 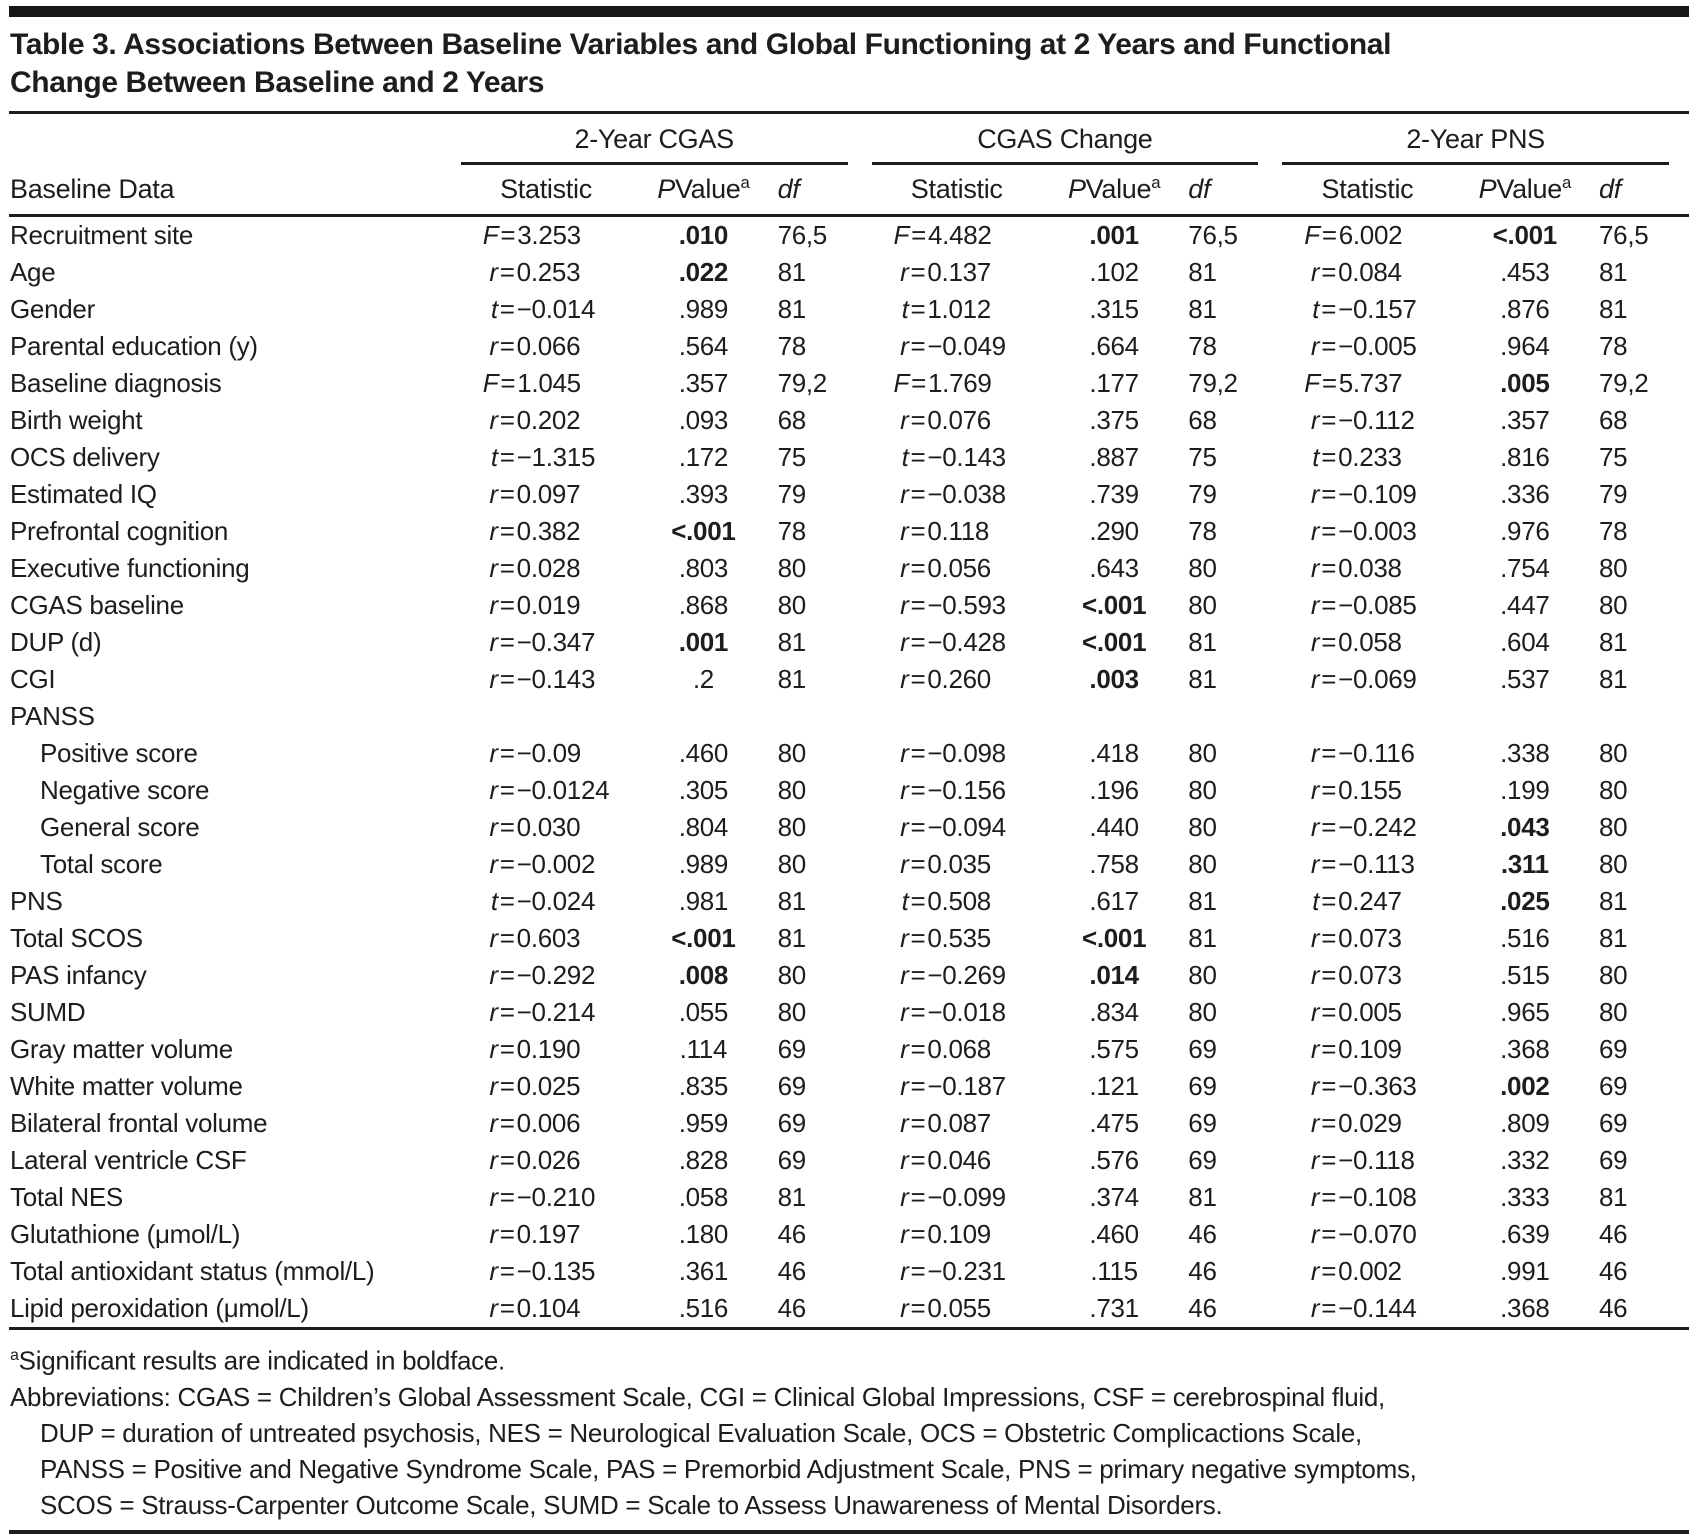 I want to click on cell-pvalue, so click(x=1525, y=716).